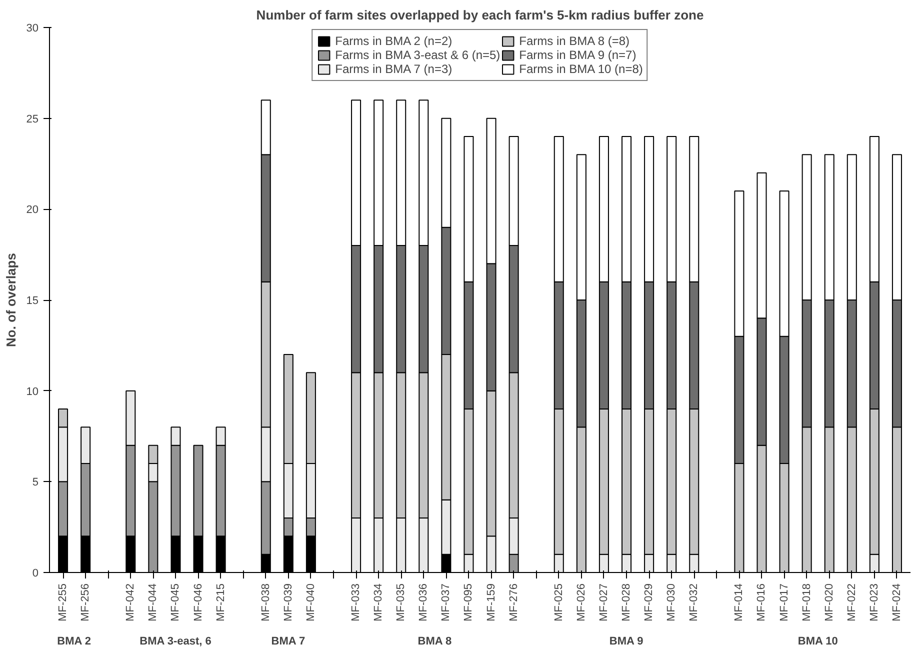 The image size is (923, 660). Describe the element at coordinates (310, 602) in the screenshot. I see `x-tick-label: MF-040` at that location.